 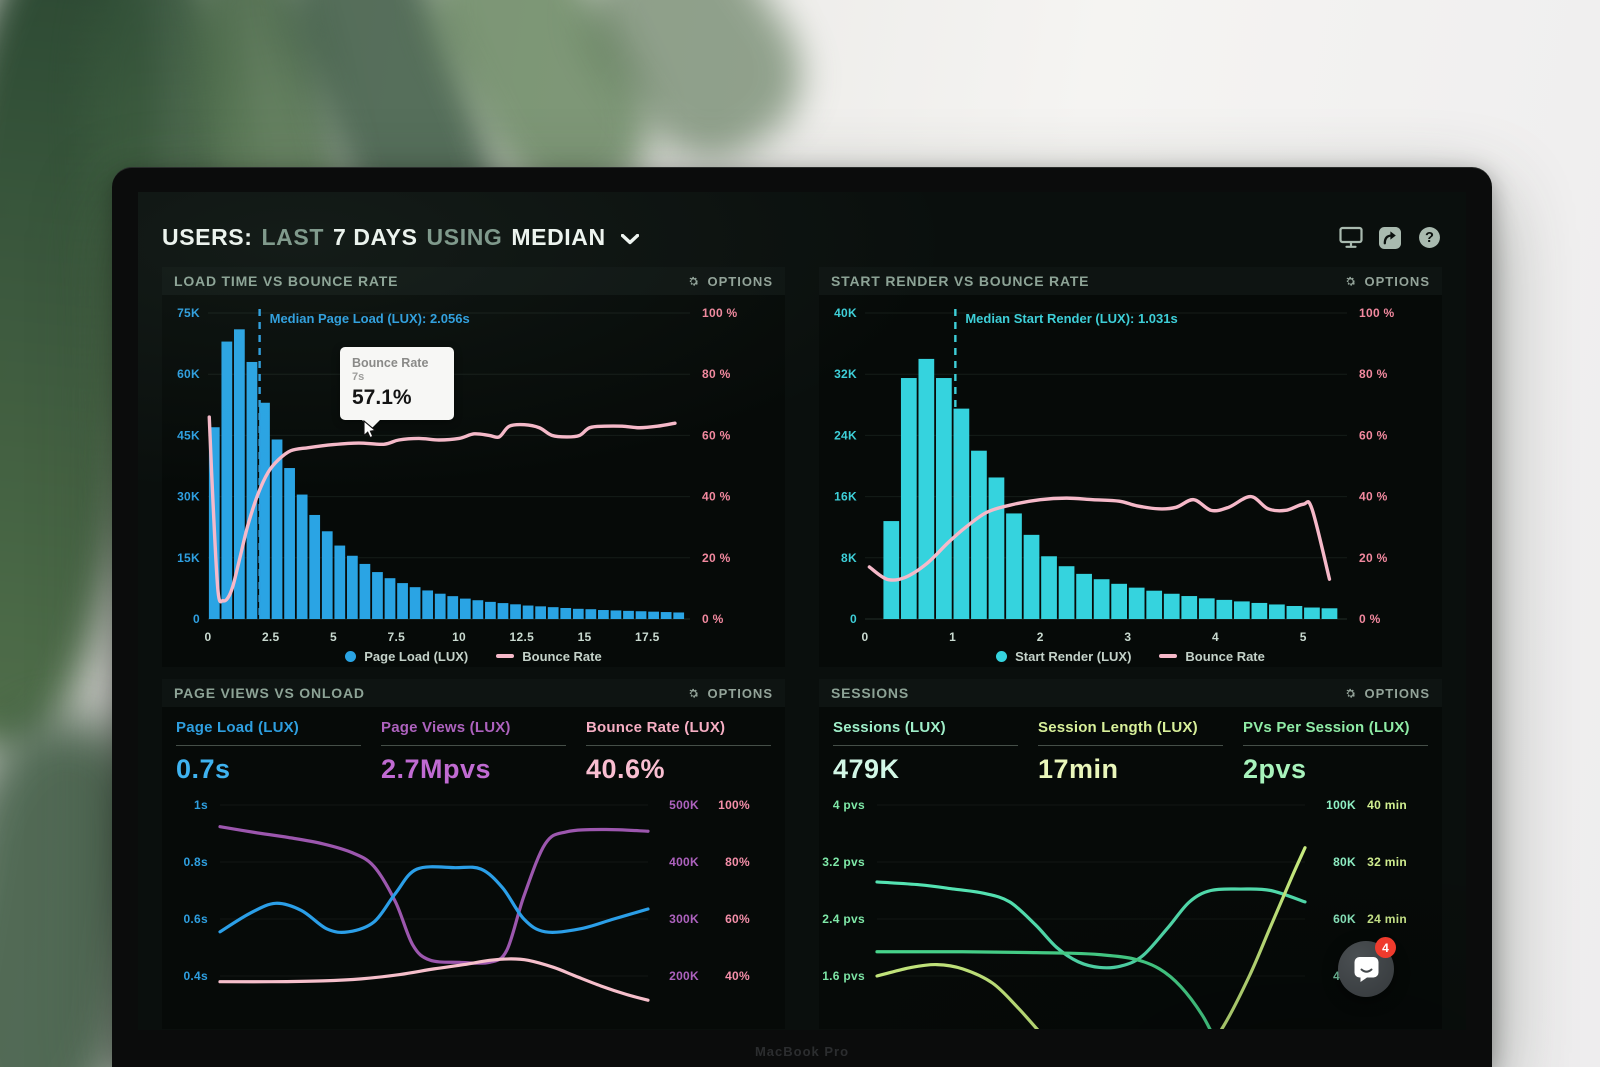 What do you see at coordinates (188, 558) in the screenshot?
I see `svg-text: 15K` at bounding box center [188, 558].